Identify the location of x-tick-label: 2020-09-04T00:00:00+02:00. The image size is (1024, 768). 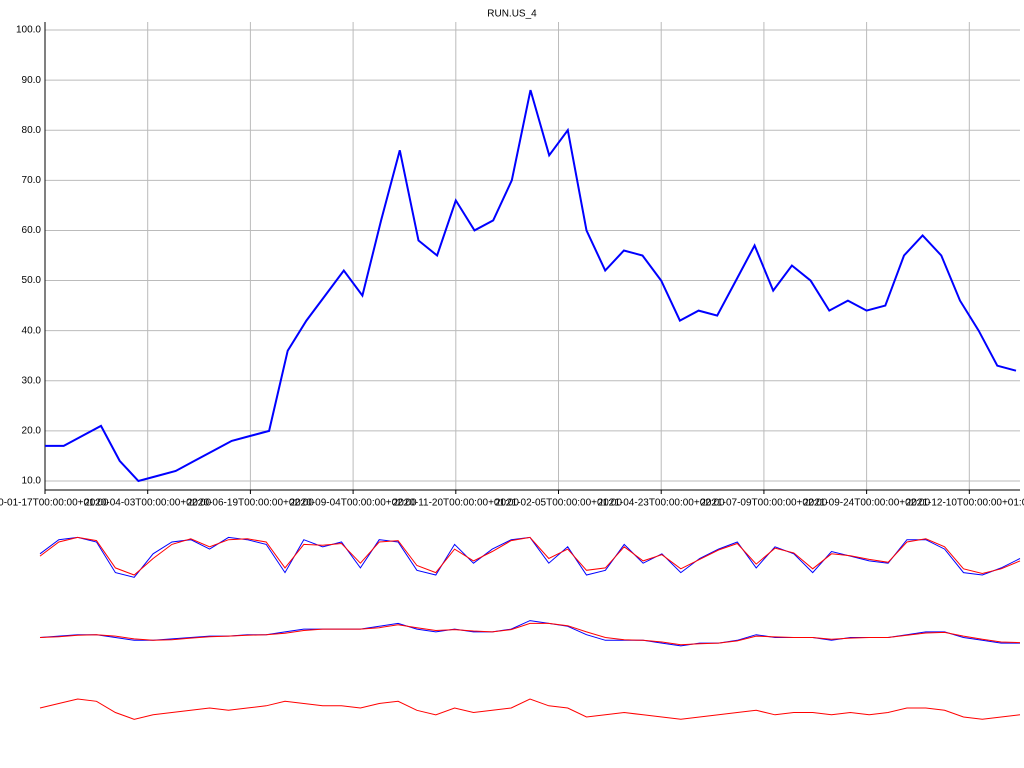
(353, 503).